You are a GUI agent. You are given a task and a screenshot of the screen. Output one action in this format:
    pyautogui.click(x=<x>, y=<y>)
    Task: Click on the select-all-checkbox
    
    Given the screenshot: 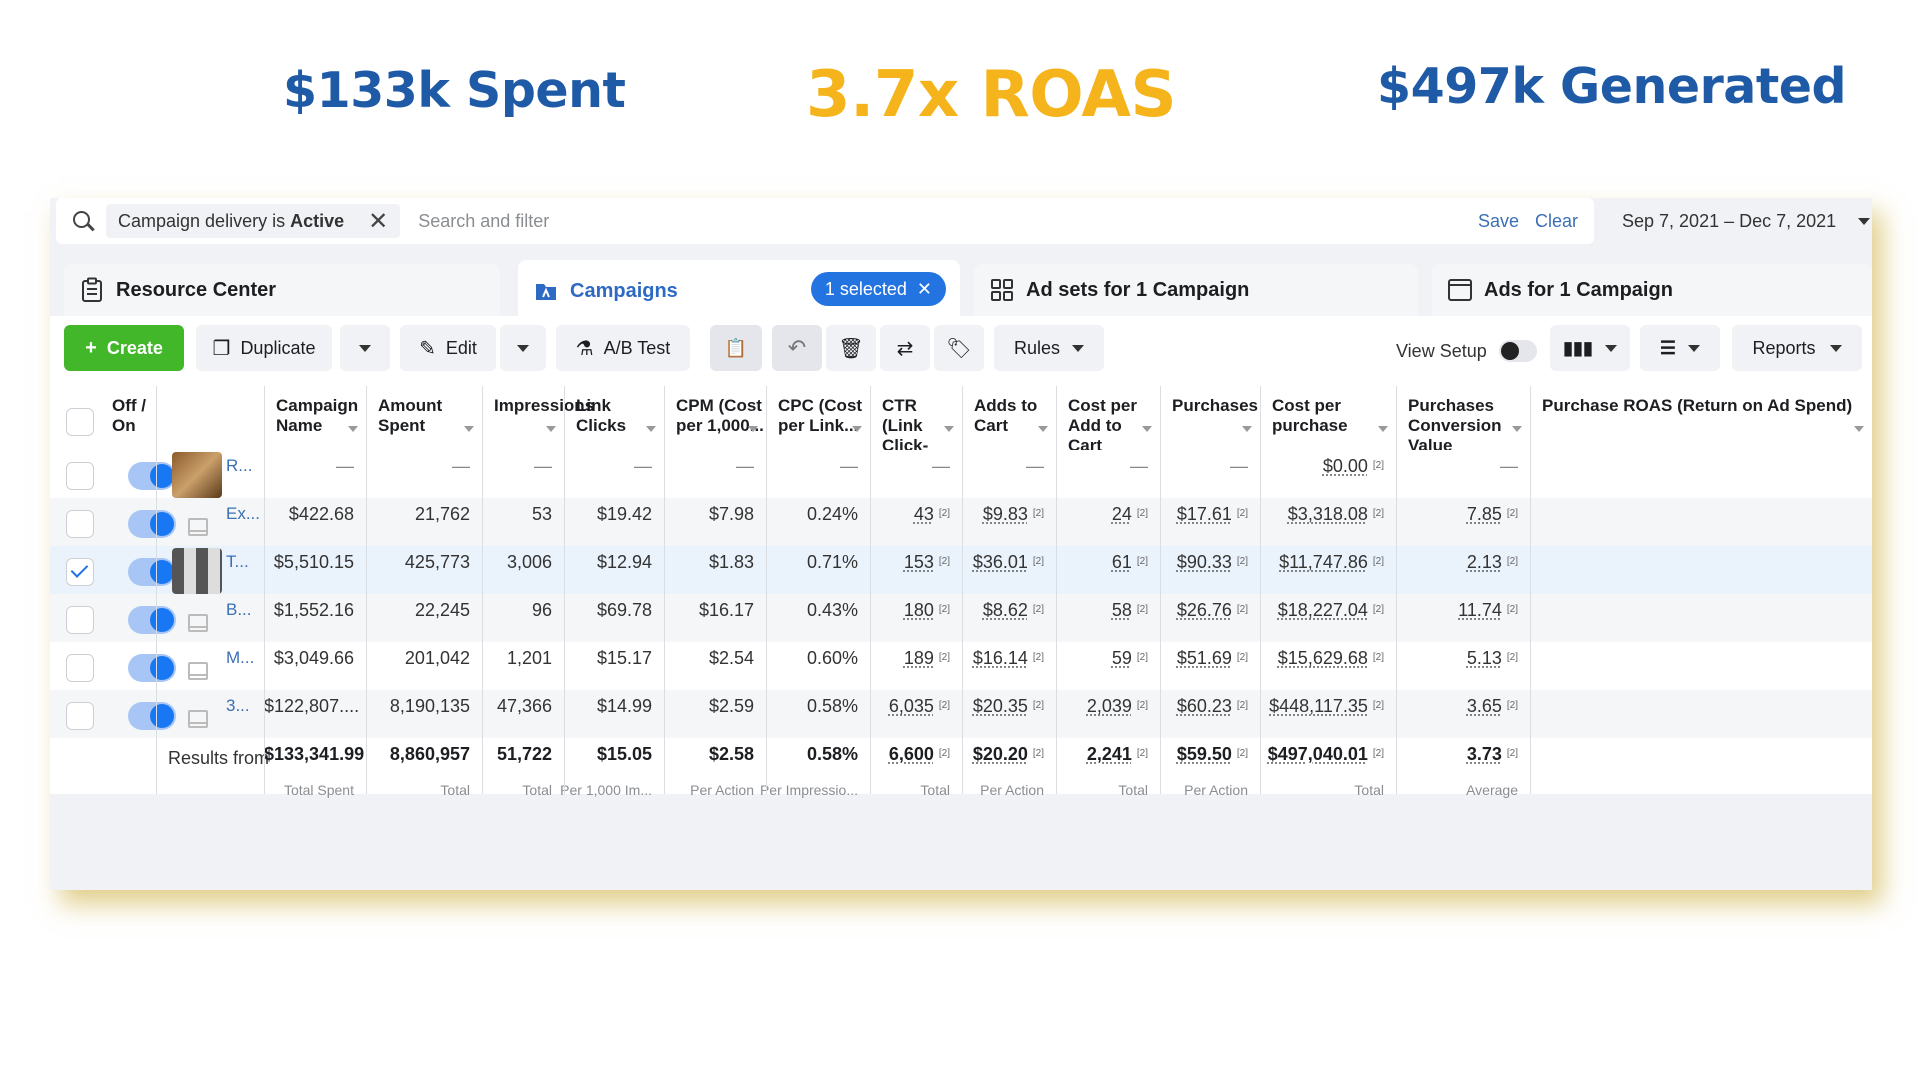 What is the action you would take?
    pyautogui.click(x=80, y=422)
    